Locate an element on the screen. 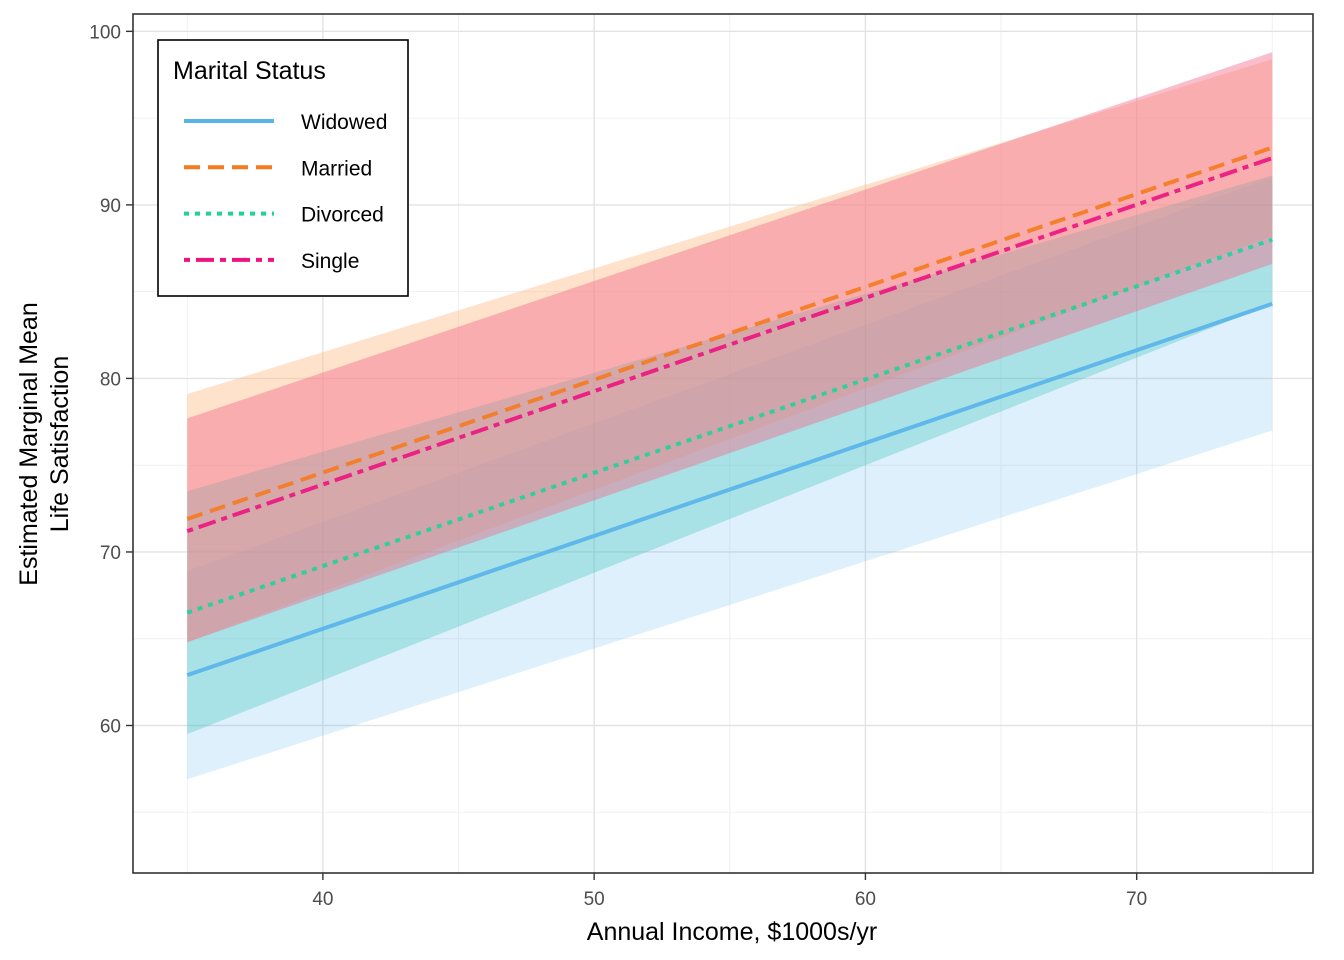 The image size is (1344, 960). y-tick-label: 80 is located at coordinates (110, 379).